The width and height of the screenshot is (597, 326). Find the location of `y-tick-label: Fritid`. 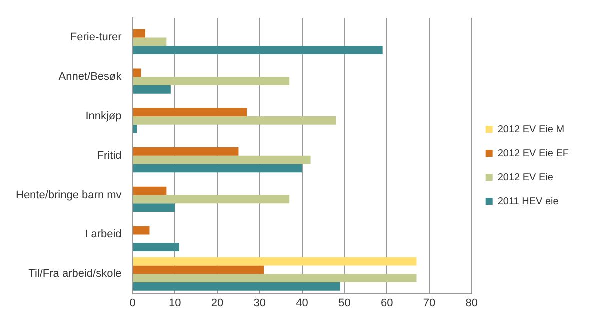

y-tick-label: Fritid is located at coordinates (109, 156).